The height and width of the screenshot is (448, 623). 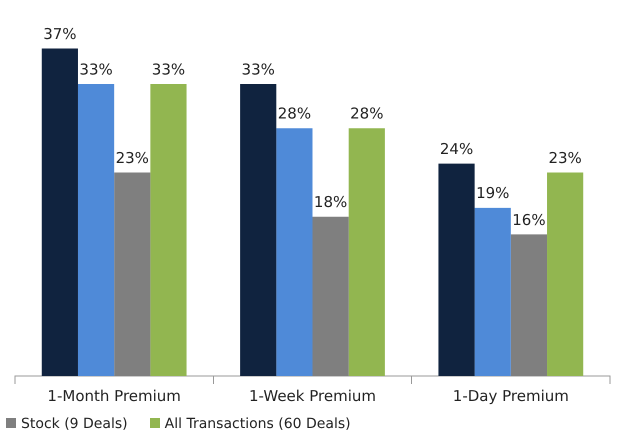 What do you see at coordinates (257, 424) in the screenshot?
I see `legend-label: All Transactions (60 Deals)` at bounding box center [257, 424].